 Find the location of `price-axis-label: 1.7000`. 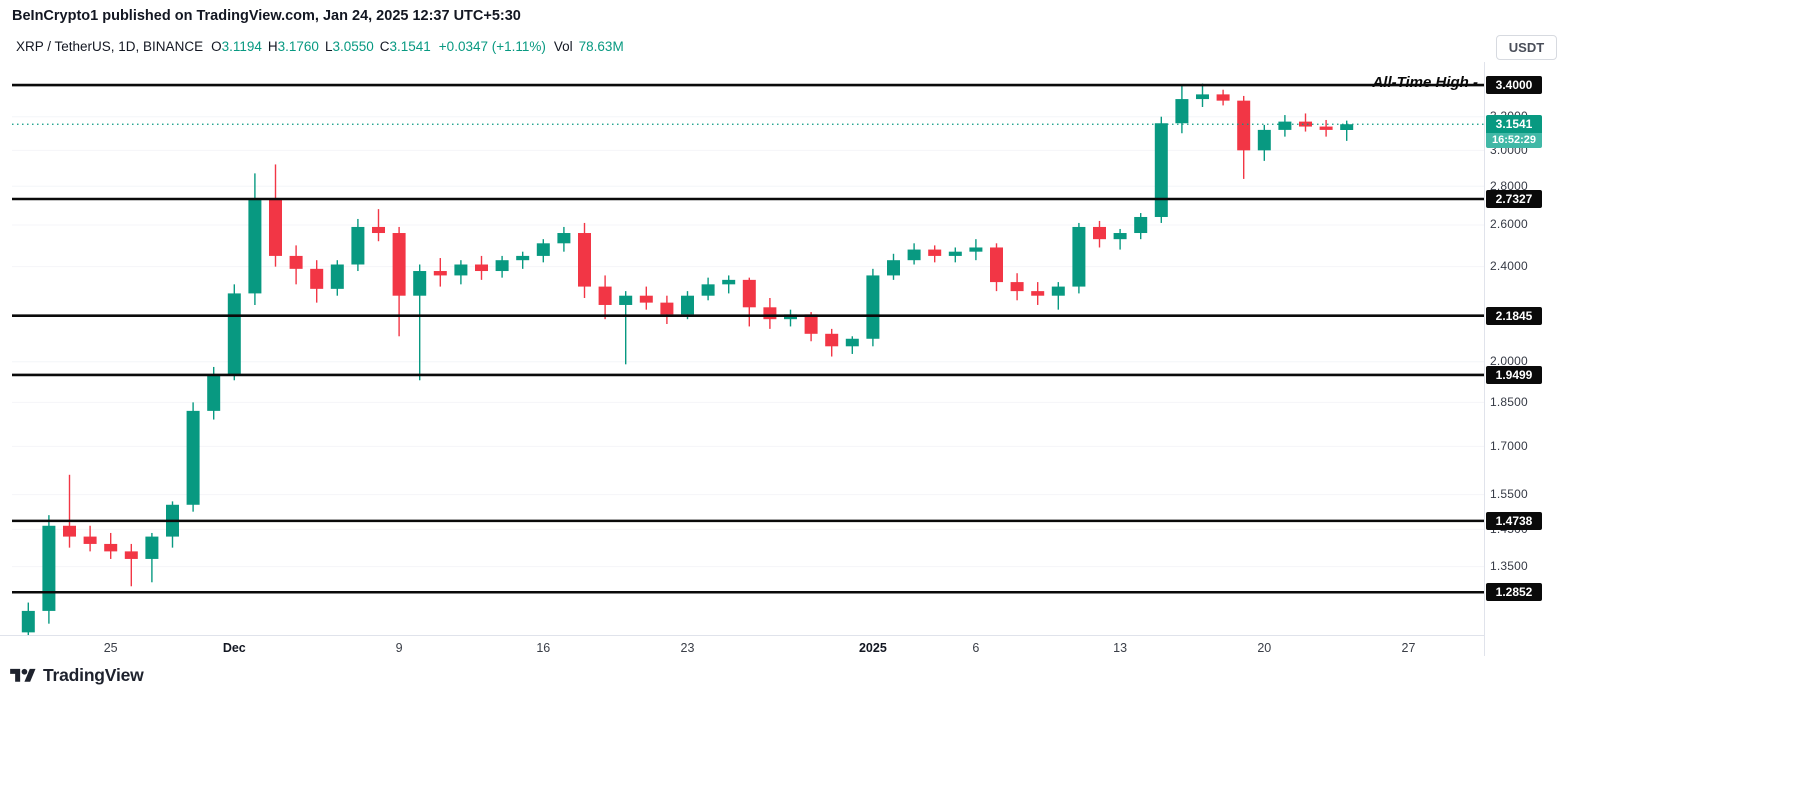

price-axis-label: 1.7000 is located at coordinates (1509, 445).